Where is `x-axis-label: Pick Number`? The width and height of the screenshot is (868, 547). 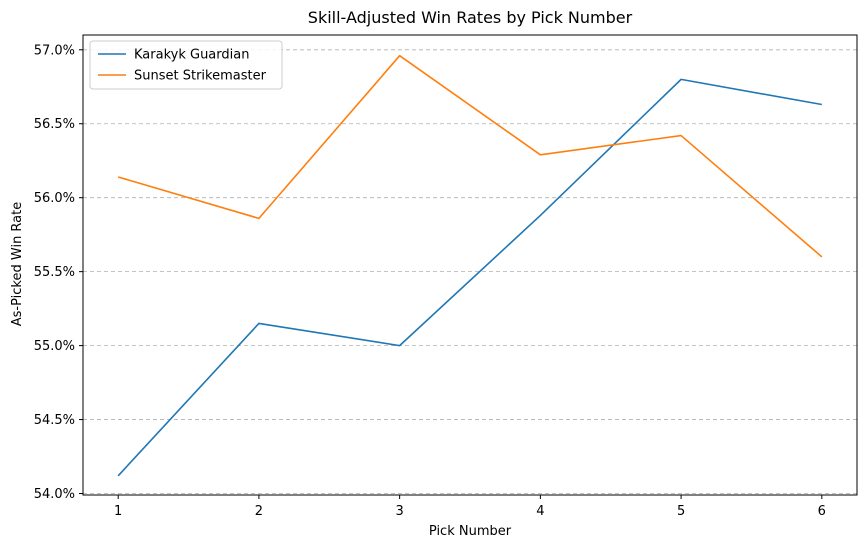
x-axis-label: Pick Number is located at coordinates (470, 531).